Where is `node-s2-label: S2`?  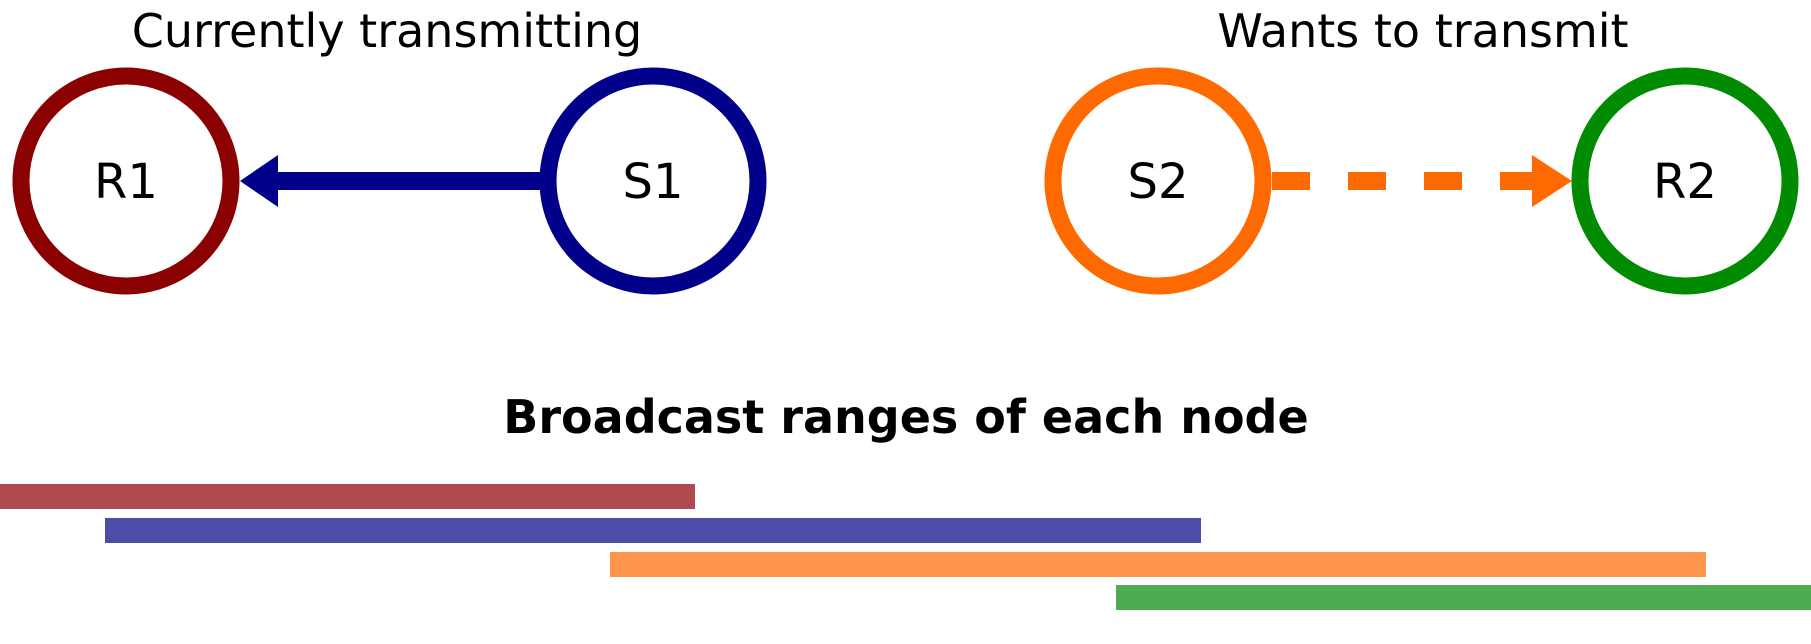
node-s2-label: S2 is located at coordinates (1157, 182).